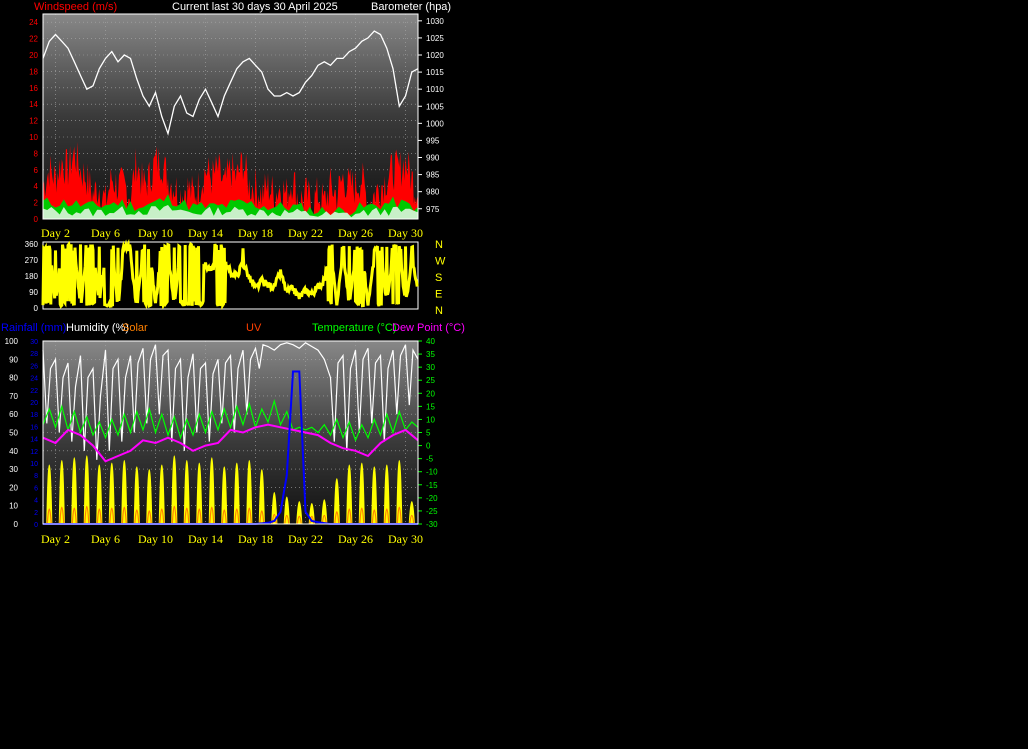 Image resolution: width=1028 pixels, height=749 pixels. What do you see at coordinates (438, 295) in the screenshot?
I see `compass-label: E` at bounding box center [438, 295].